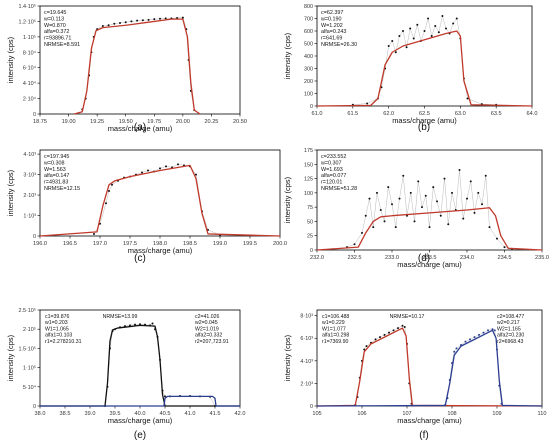 This screenshot has width=550, height=444. I want to click on x-axis-label: mass/charge (amu), so click(140, 420).